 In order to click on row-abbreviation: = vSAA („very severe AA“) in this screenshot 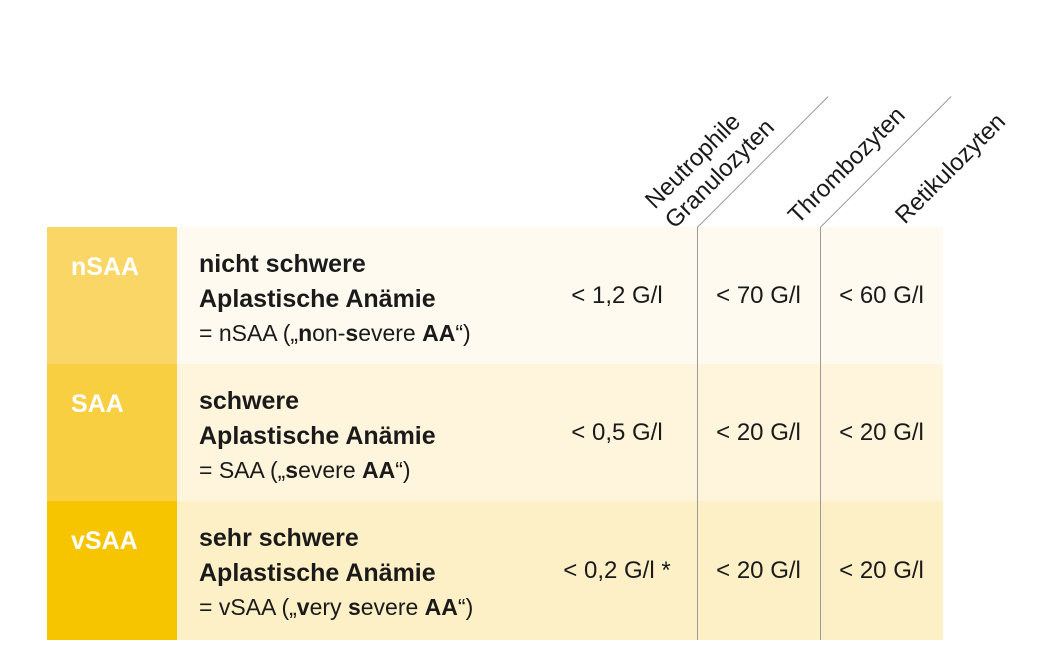, I will do `click(336, 607)`.